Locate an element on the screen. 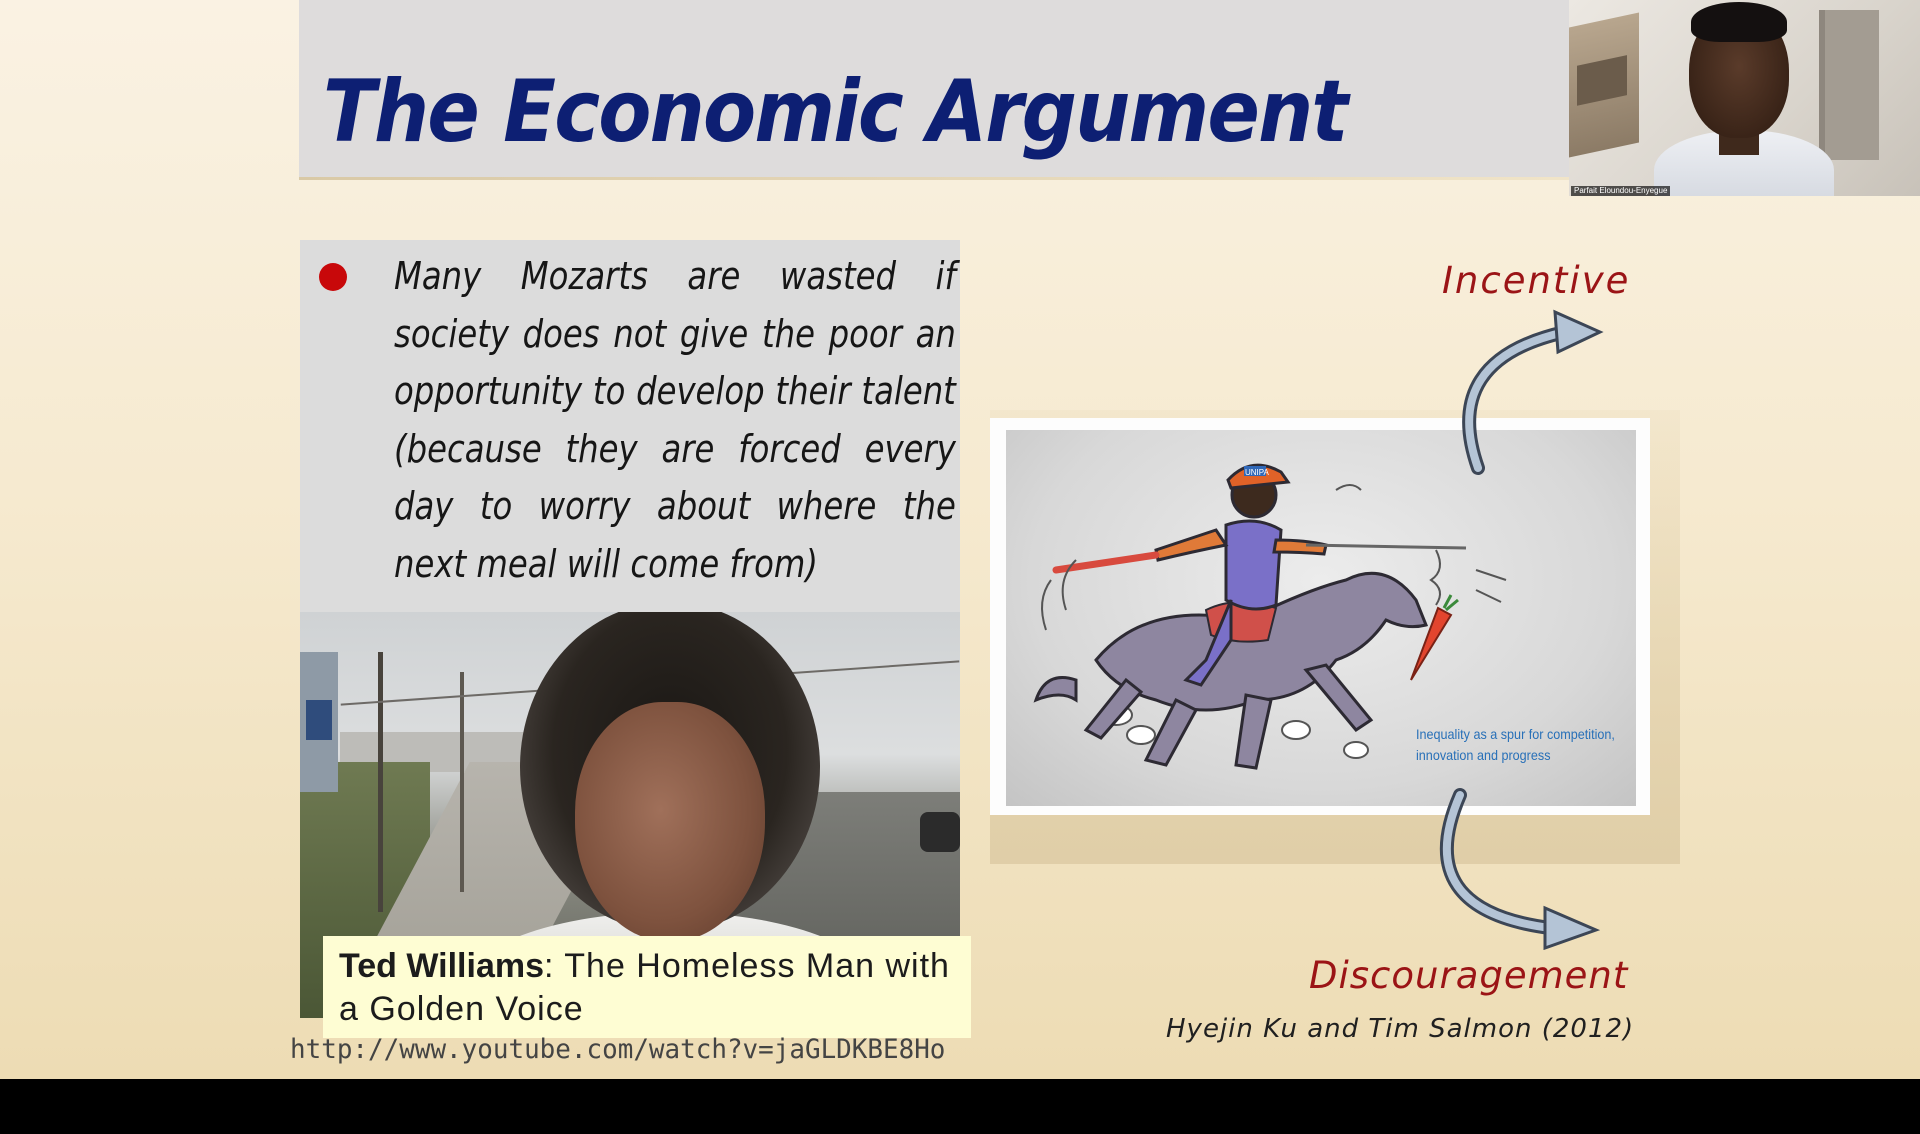  photo-car is located at coordinates (940, 832).